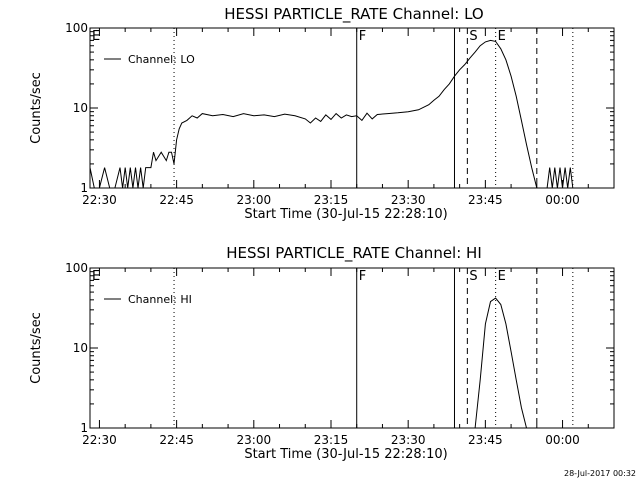  What do you see at coordinates (161, 59) in the screenshot?
I see `legend-entry: Channel: LO` at bounding box center [161, 59].